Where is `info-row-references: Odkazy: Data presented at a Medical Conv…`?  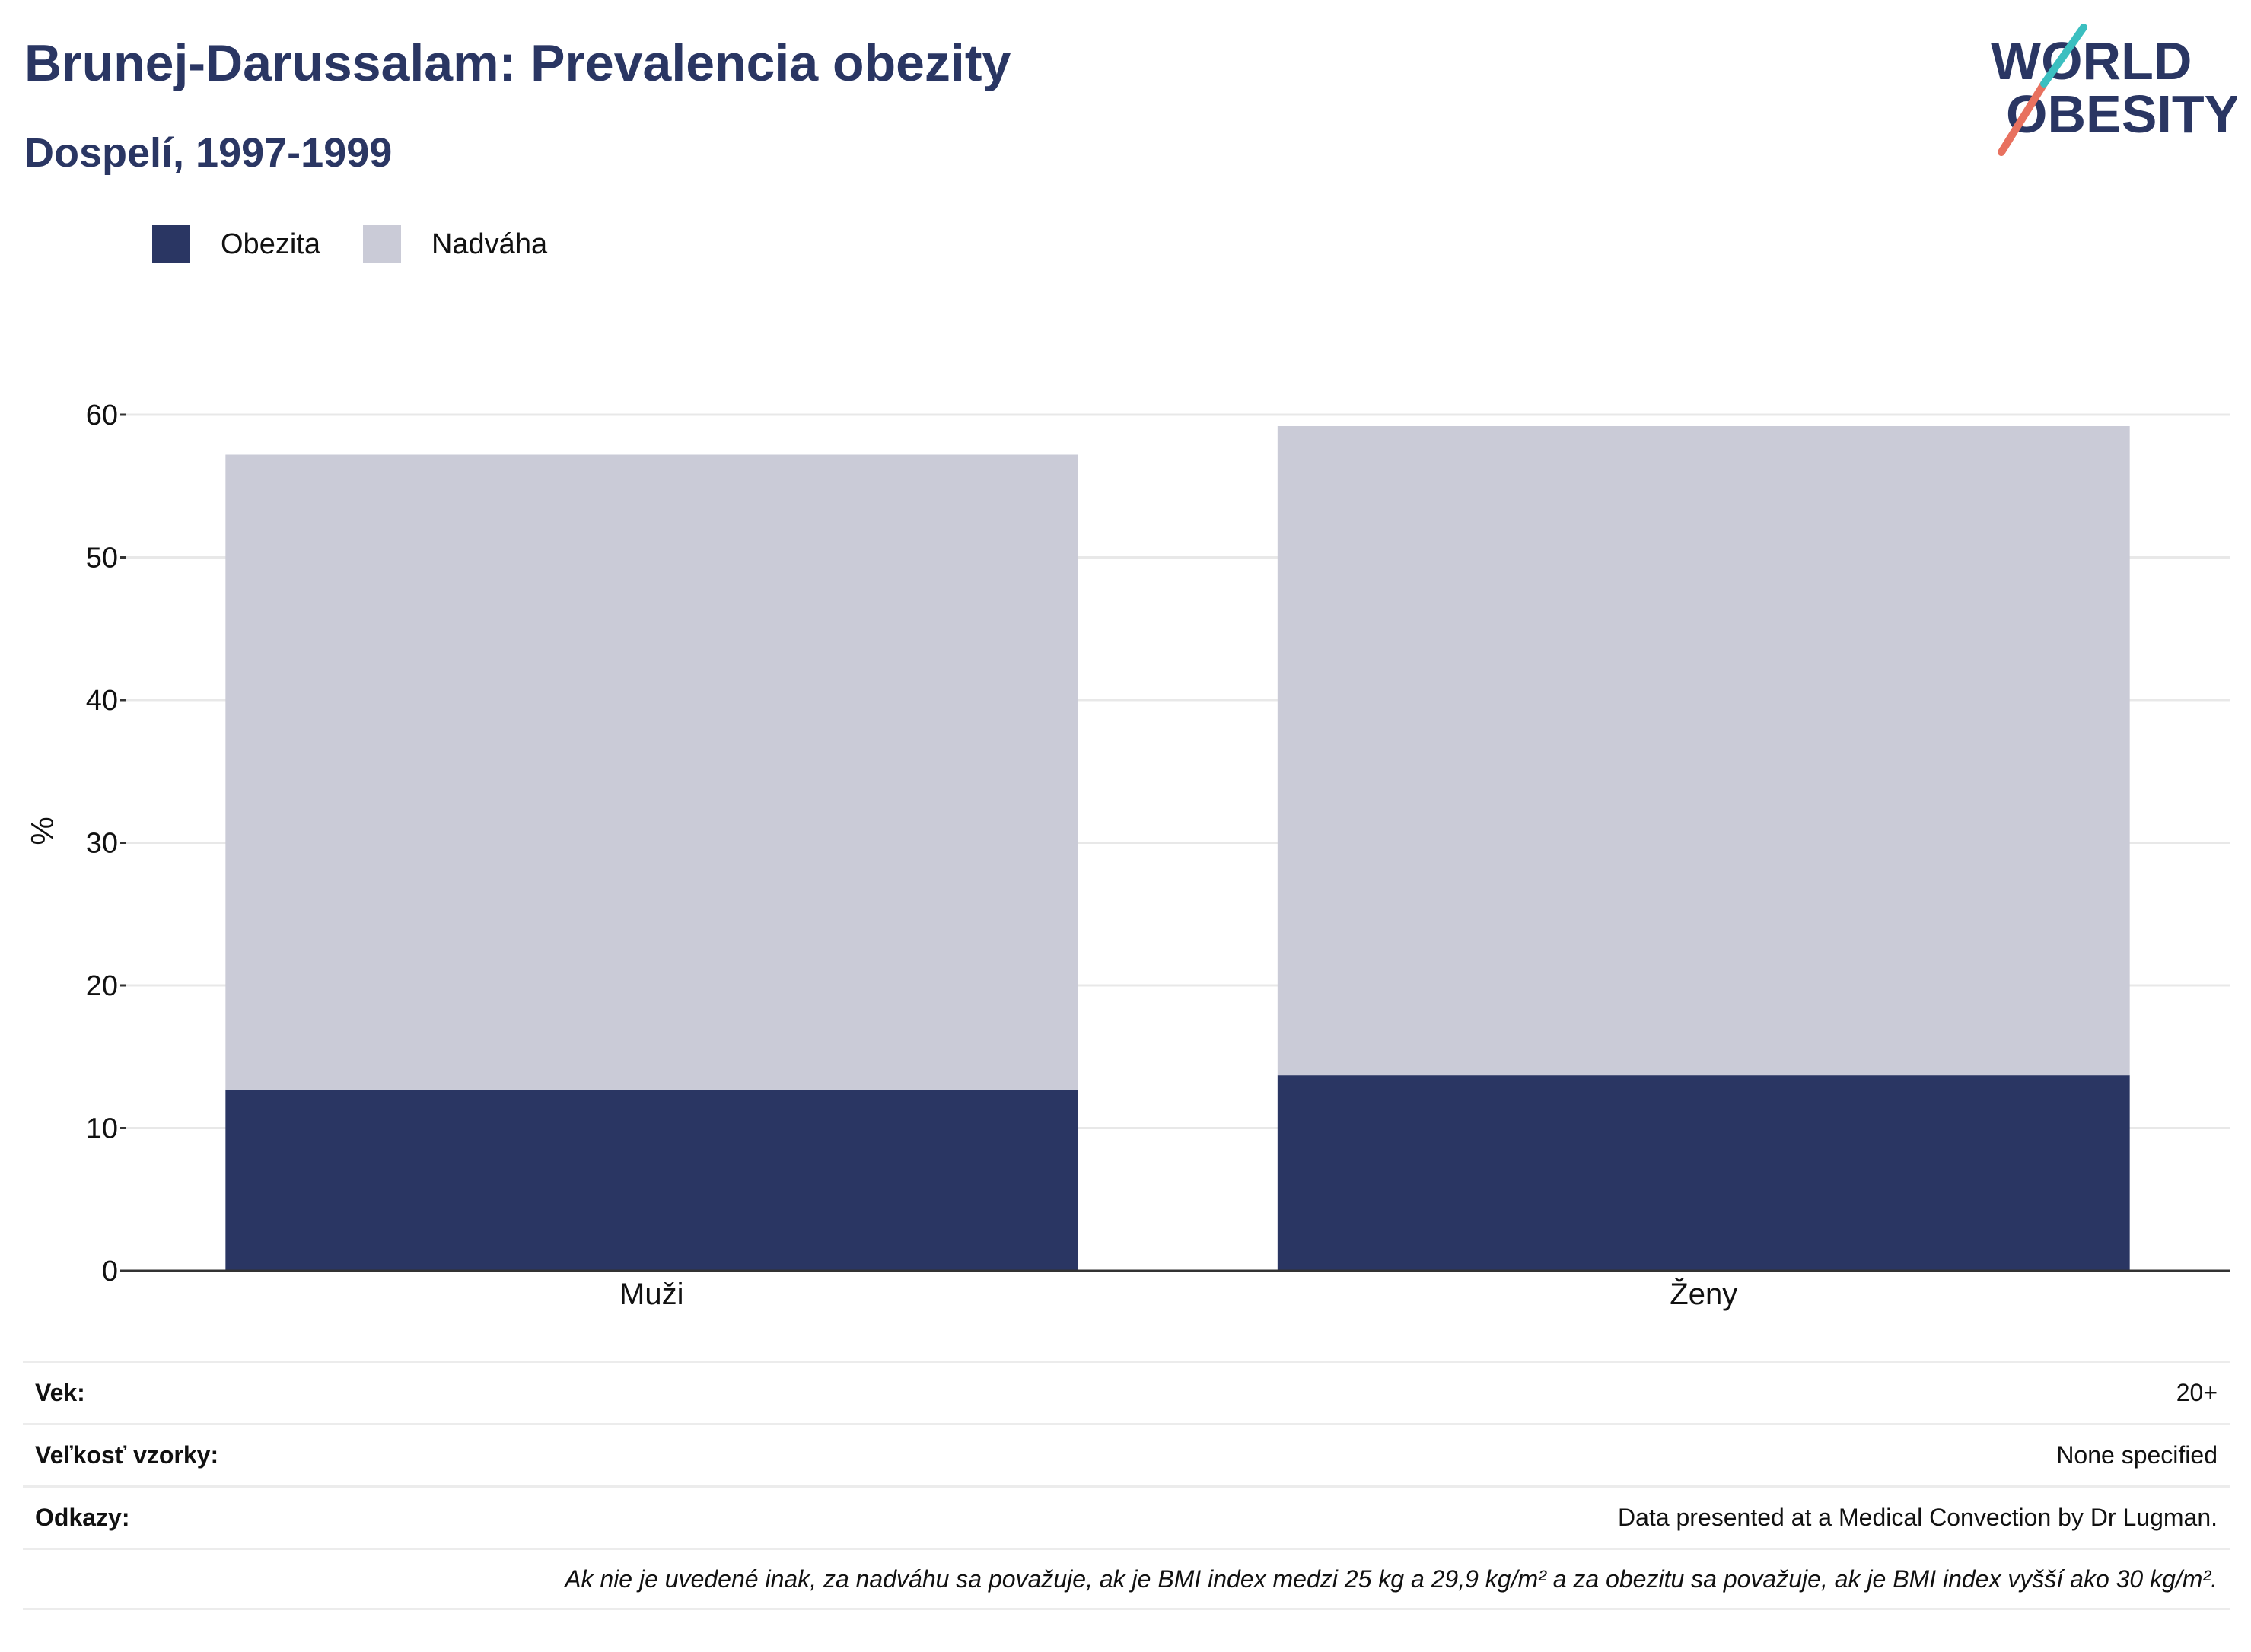 info-row-references: Odkazy: Data presented at a Medical Conv… is located at coordinates (1126, 1516).